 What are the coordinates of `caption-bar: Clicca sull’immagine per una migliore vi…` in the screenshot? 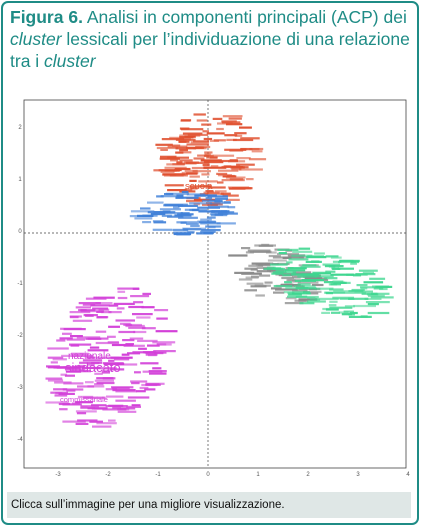 It's located at (209, 505).